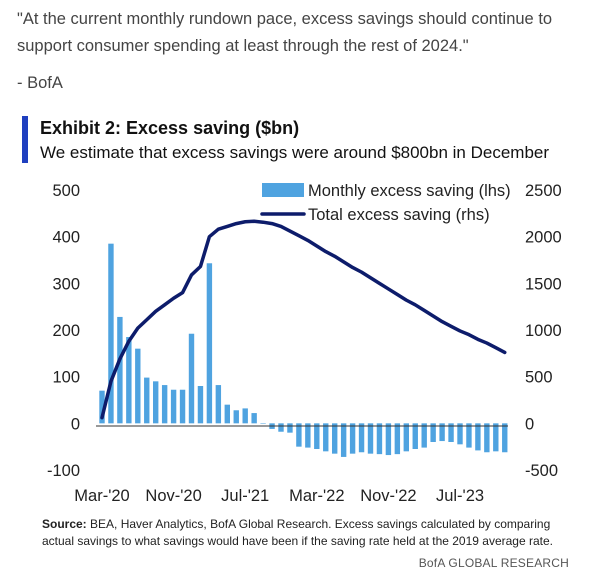  What do you see at coordinates (283, 190) in the screenshot?
I see `legend-bar-swatch` at bounding box center [283, 190].